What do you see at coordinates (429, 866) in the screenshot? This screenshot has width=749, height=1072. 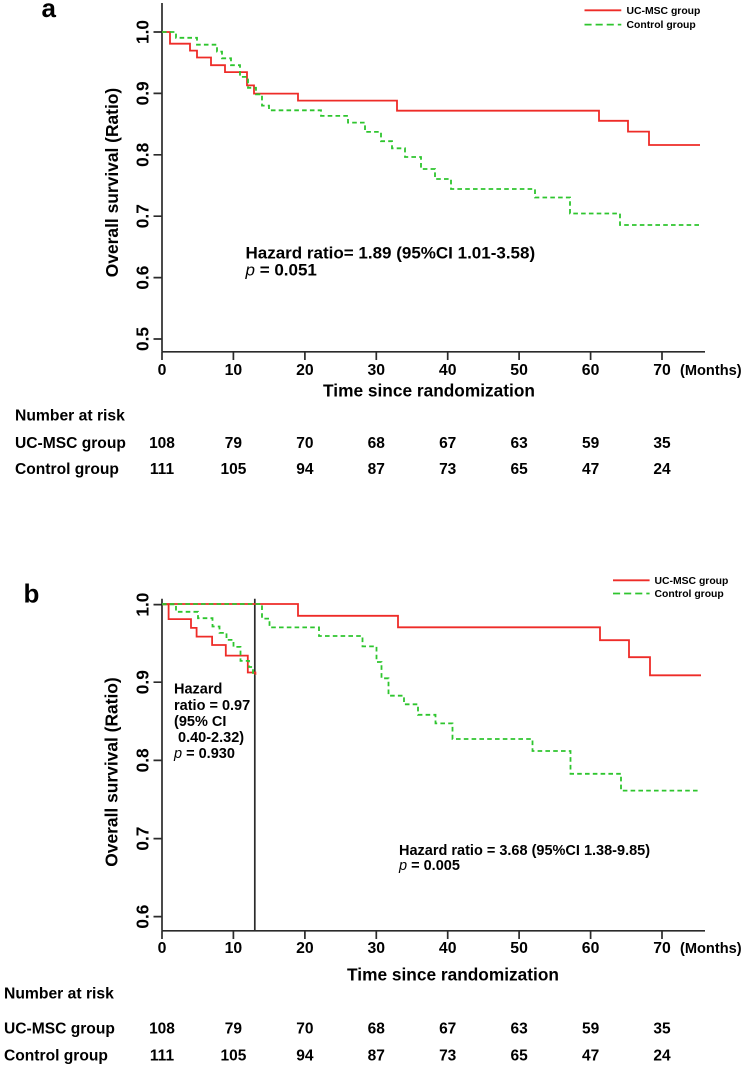 I see `svg-text: p = 0.005` at bounding box center [429, 866].